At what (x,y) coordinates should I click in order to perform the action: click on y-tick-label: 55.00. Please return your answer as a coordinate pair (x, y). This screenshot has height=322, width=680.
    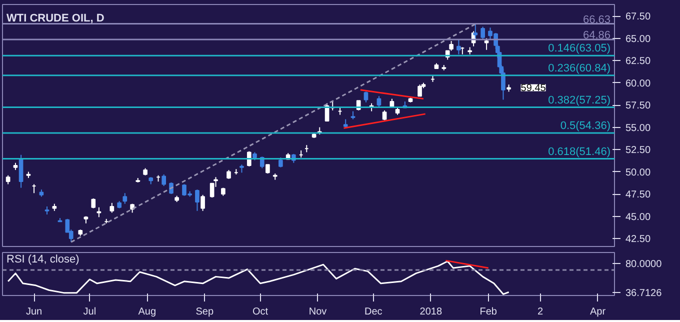
    Looking at the image, I should click on (638, 128).